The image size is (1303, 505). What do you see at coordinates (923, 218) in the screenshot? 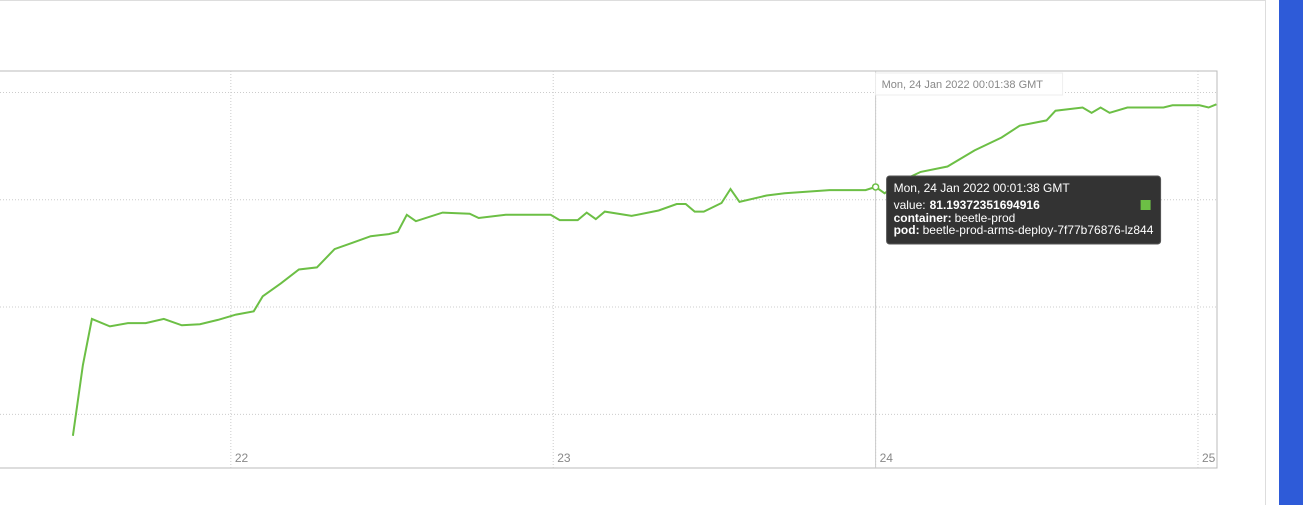
I see `tooltip-field-label: container:` at bounding box center [923, 218].